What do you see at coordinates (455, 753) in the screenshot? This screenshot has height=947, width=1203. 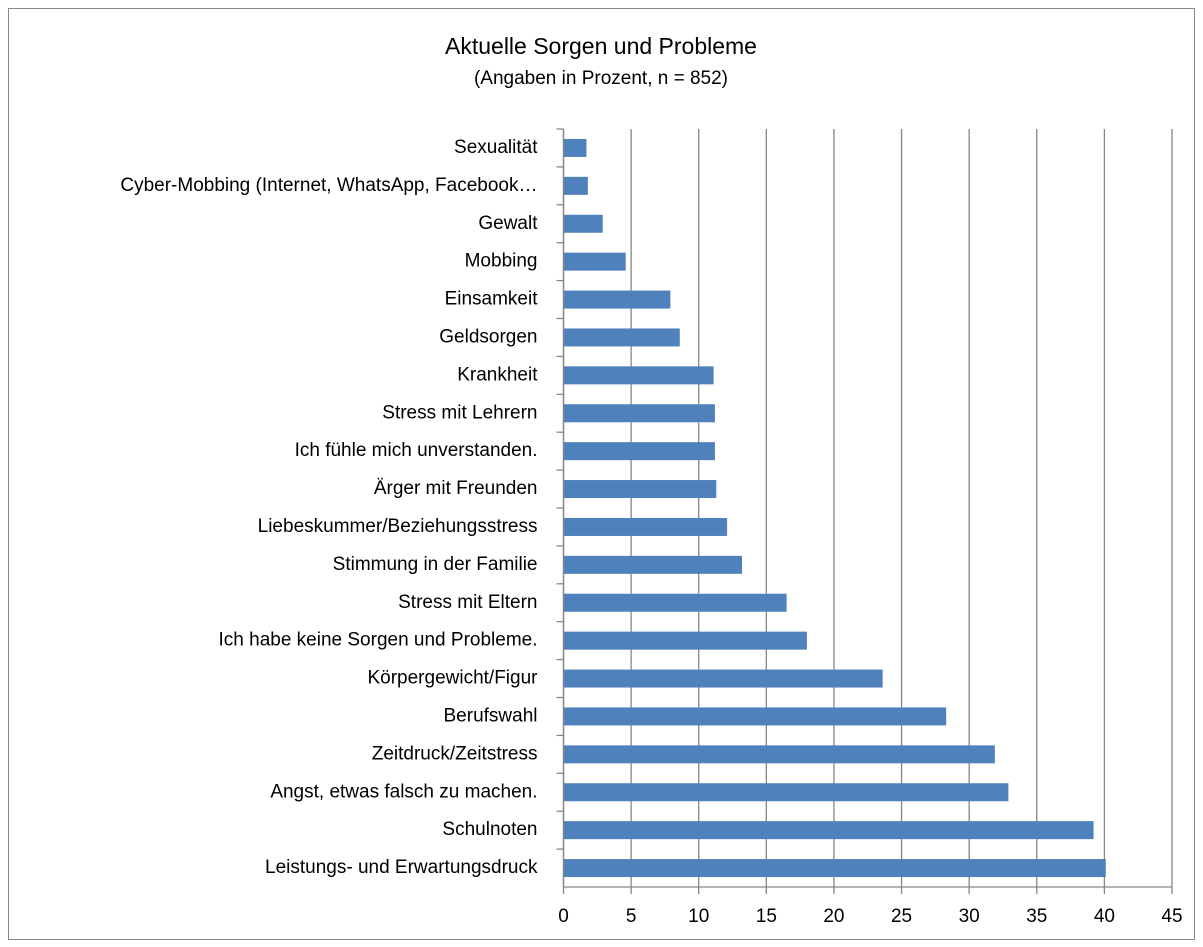 I see `y-tick-label: Zeitdruck/Zeitstress` at bounding box center [455, 753].